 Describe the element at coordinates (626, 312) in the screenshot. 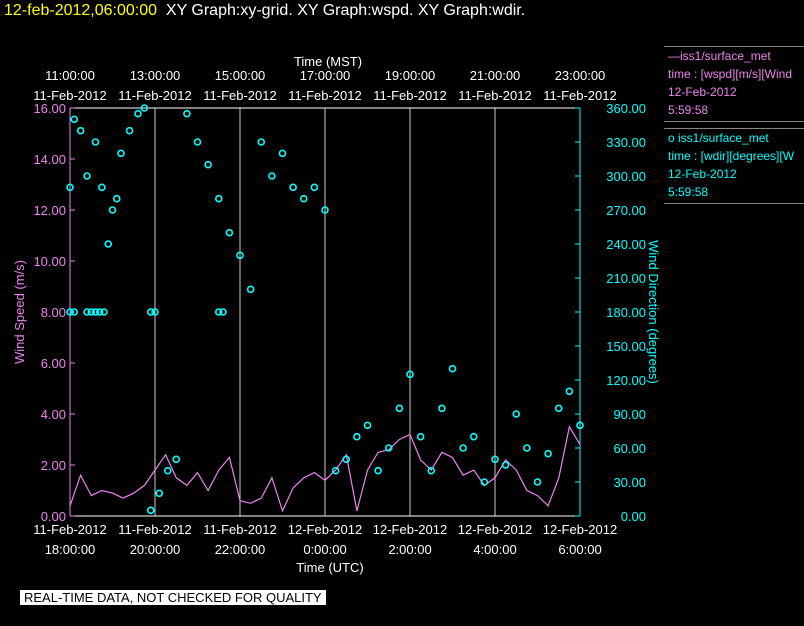

I see `y-right-tick-label: 180.00` at that location.